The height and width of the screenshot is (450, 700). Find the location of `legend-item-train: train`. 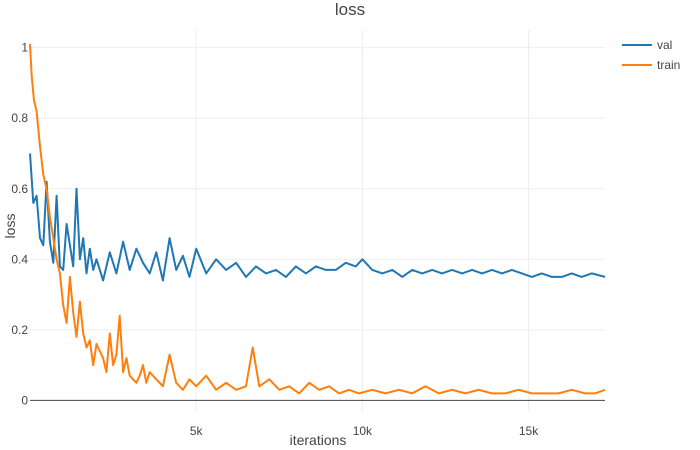

legend-item-train: train is located at coordinates (651, 65).